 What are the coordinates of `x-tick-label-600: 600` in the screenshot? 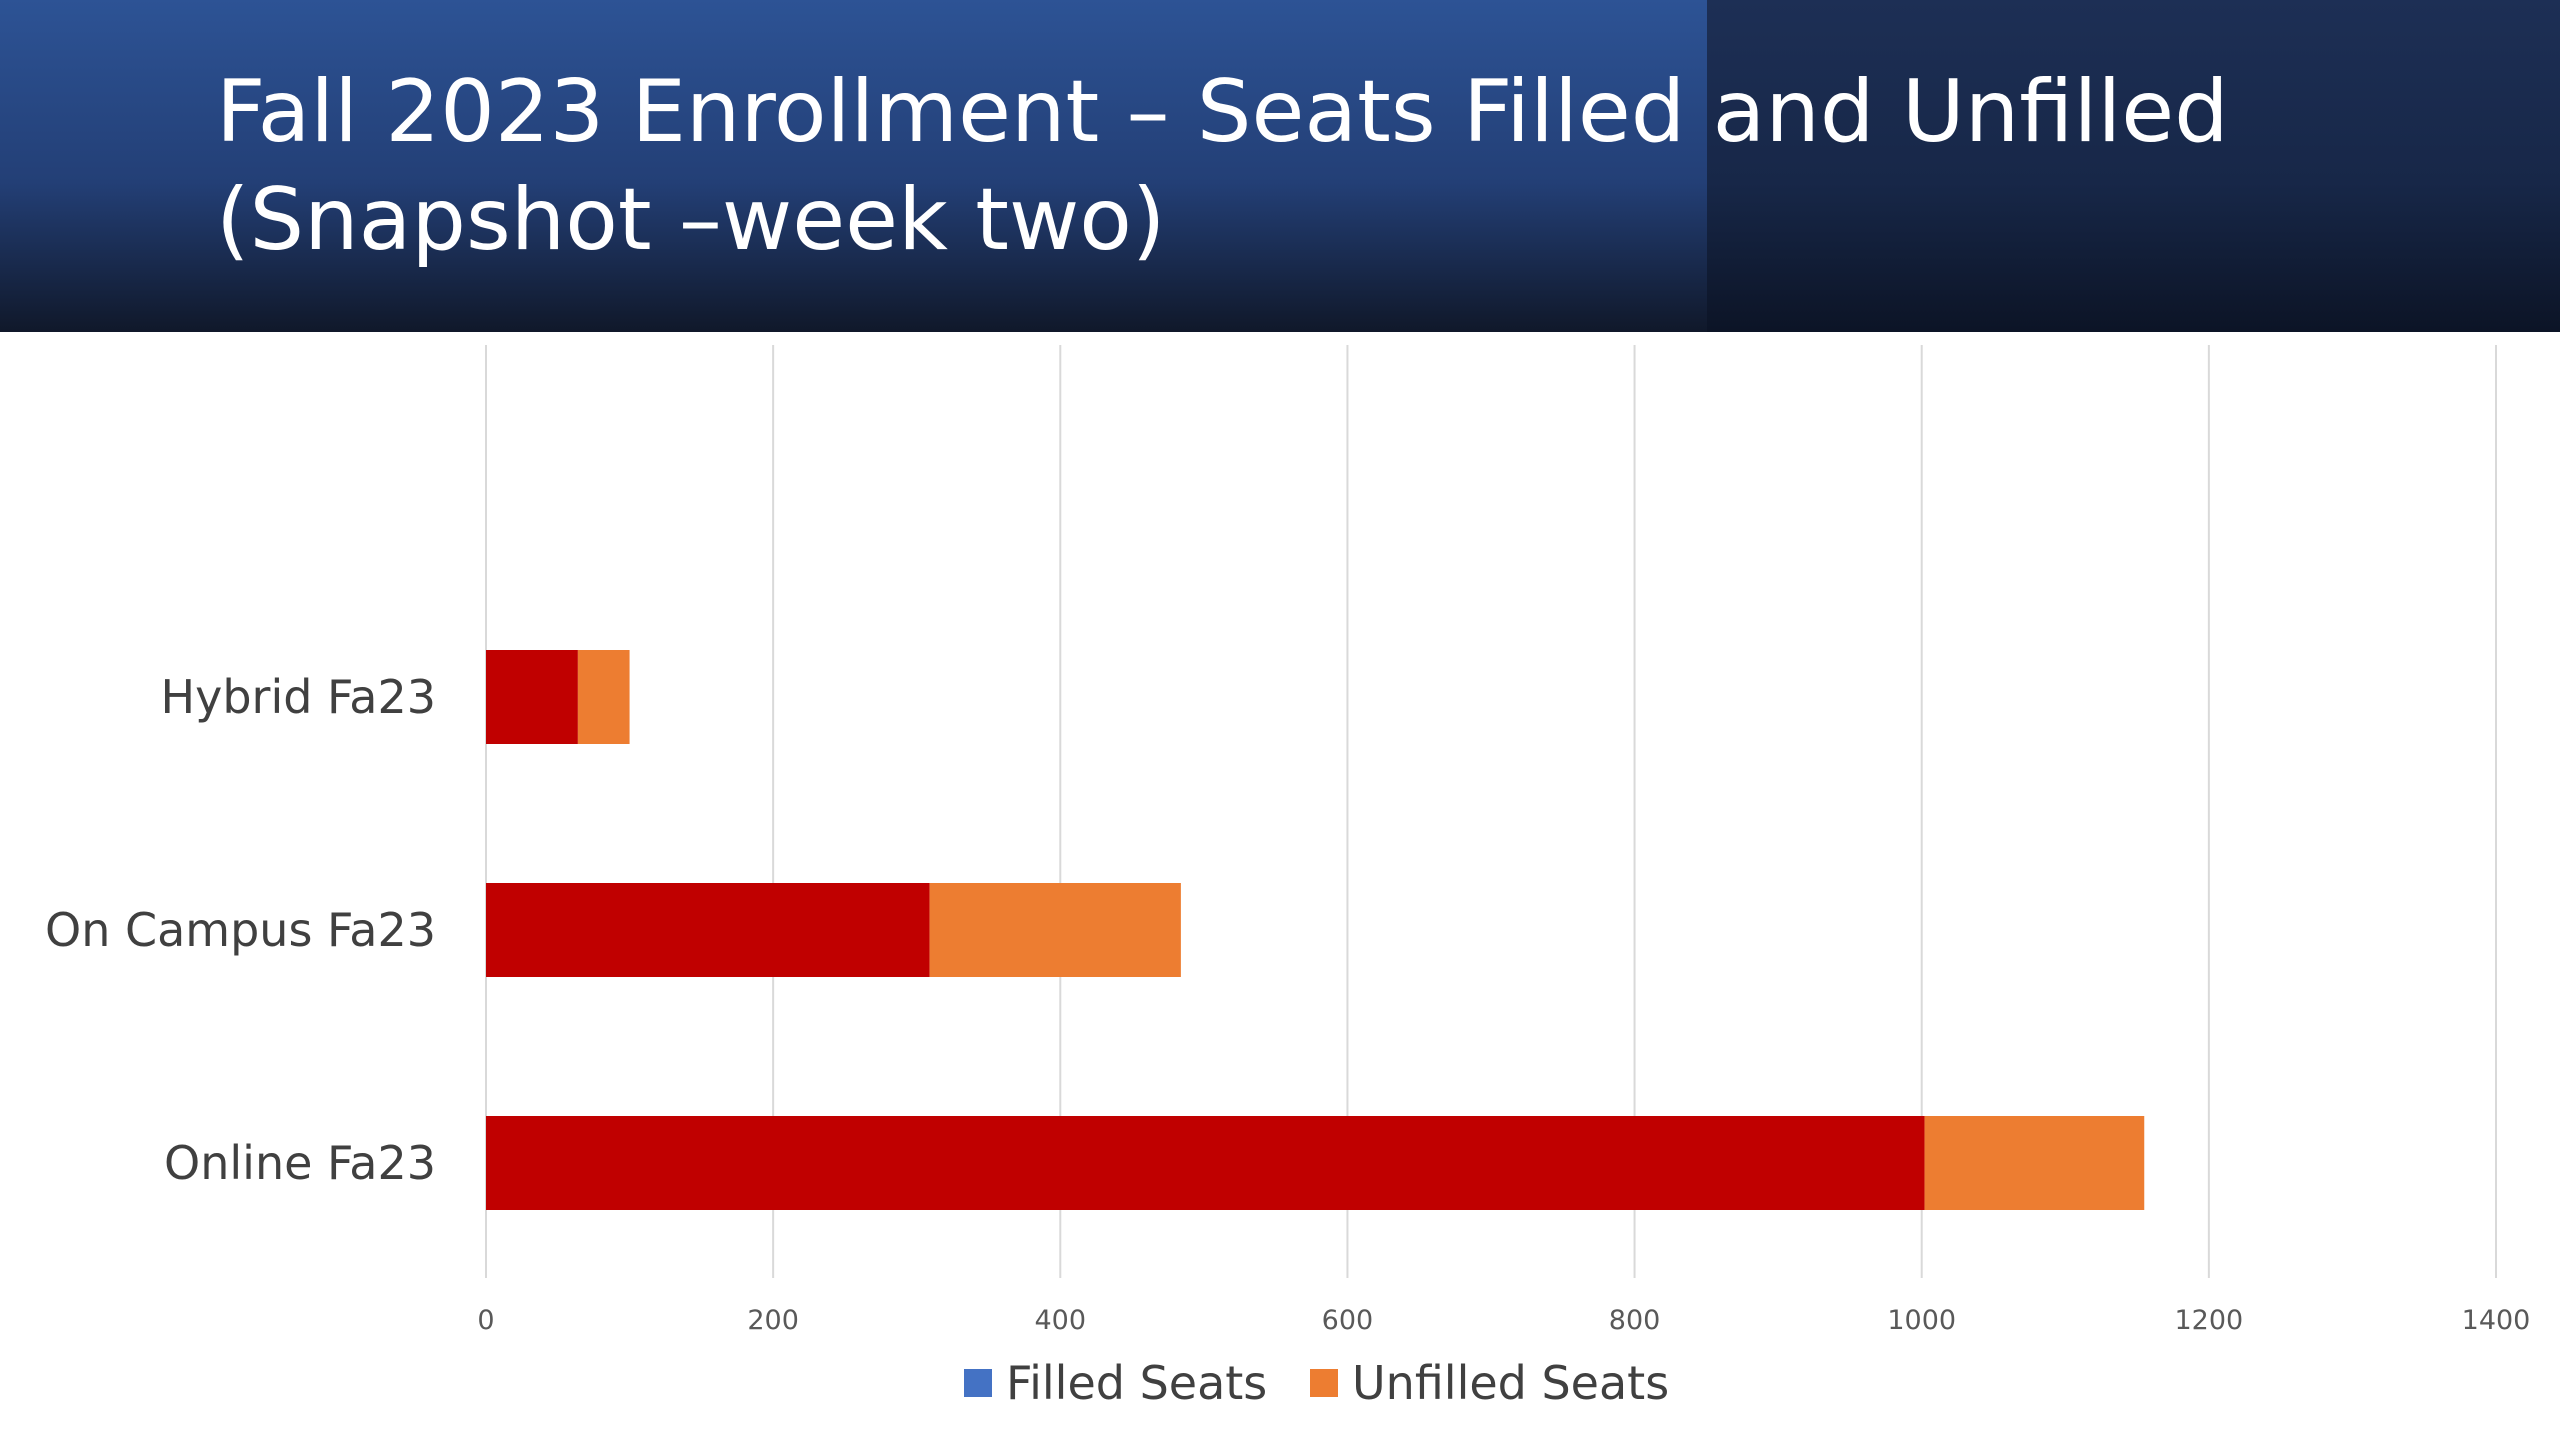 It's located at (1348, 1320).